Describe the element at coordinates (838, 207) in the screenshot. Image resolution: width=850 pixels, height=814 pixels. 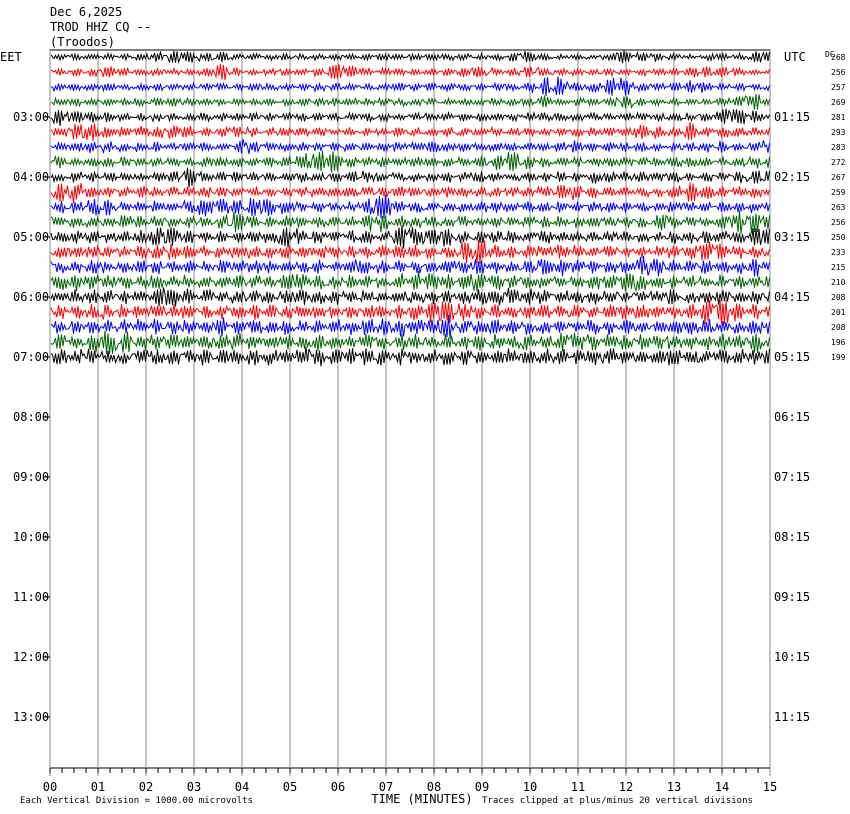
I see `dc-offset: 263` at that location.